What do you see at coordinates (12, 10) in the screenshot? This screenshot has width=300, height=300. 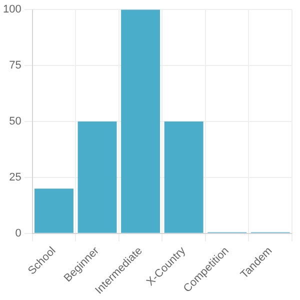 I see `y-tick-label: 100` at bounding box center [12, 10].